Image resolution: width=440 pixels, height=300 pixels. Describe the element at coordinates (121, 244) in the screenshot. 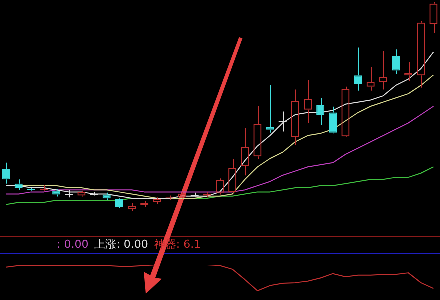

I see `text: 上涨: 0.00` at that location.